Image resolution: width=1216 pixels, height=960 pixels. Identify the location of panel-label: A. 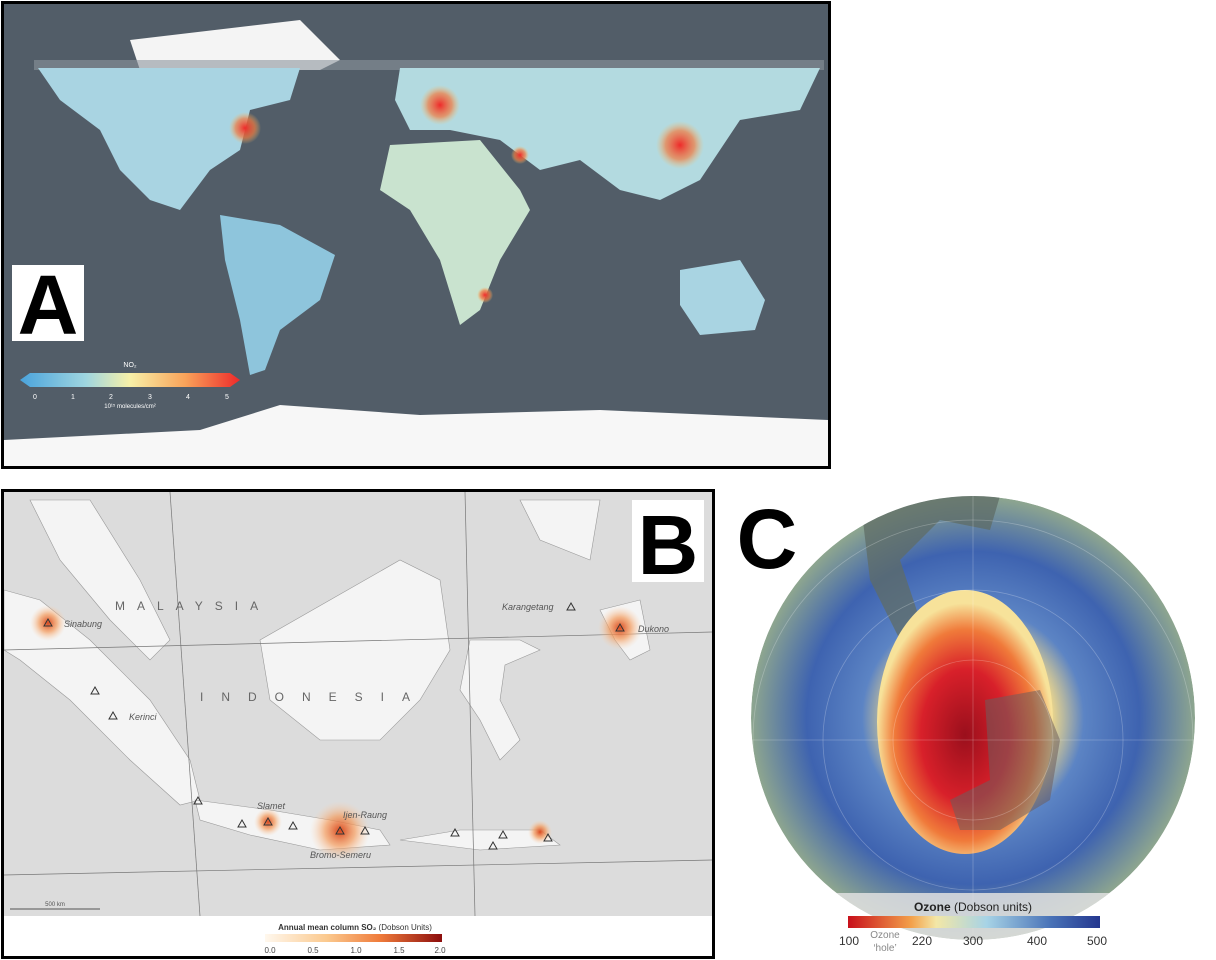
(48, 305).